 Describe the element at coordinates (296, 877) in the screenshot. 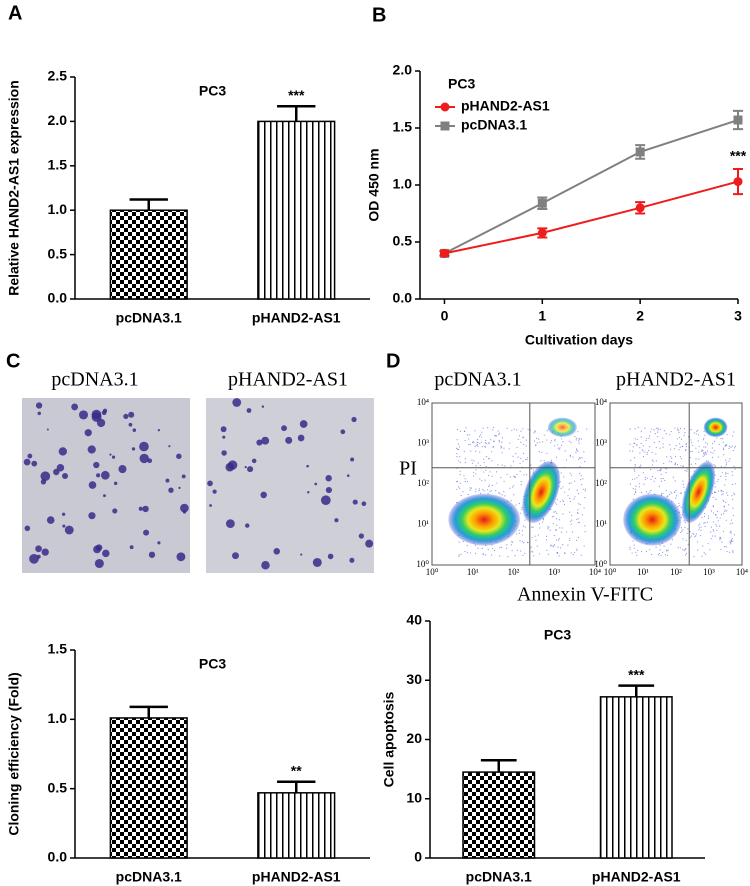

I see `x-tick-label: pHAND2-AS1` at that location.